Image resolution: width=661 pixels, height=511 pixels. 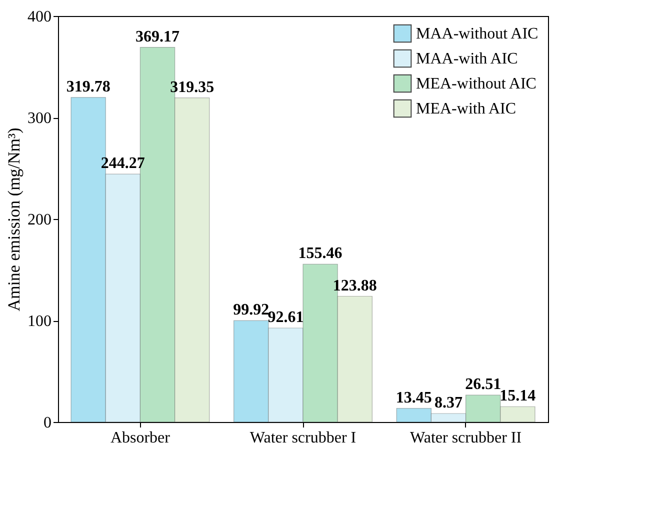 What do you see at coordinates (354, 285) in the screenshot?
I see `data-label: 123.88` at bounding box center [354, 285].